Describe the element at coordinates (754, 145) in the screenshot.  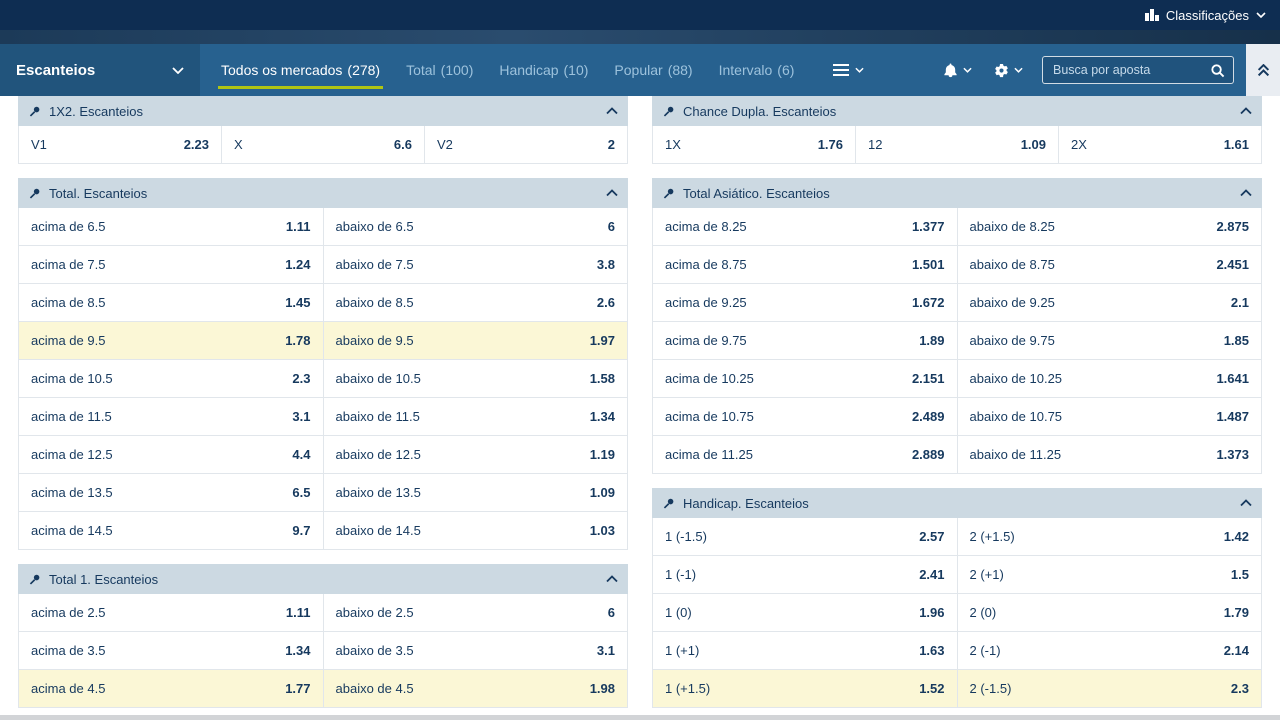
I see `odds-cell: 1X 1.76` at that location.